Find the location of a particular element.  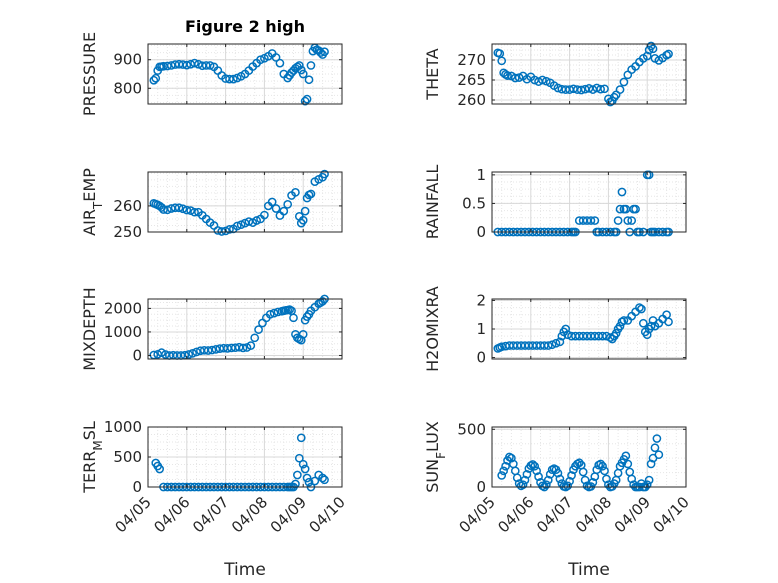

figure-title: Figure 2 high is located at coordinates (245, 26).